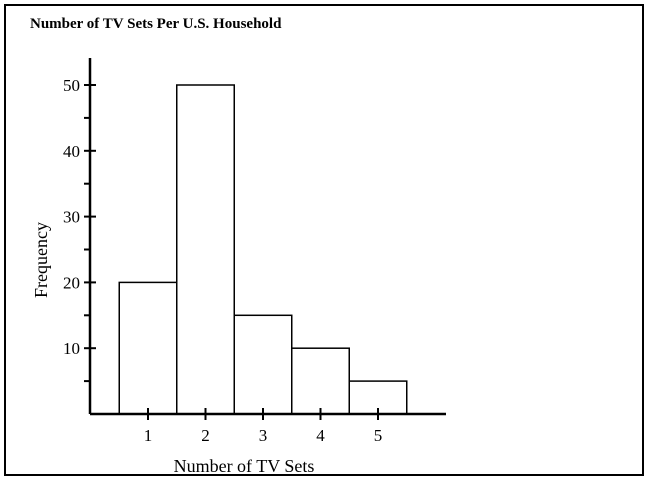  I want to click on x-tick-label-3: 3, so click(263, 435).